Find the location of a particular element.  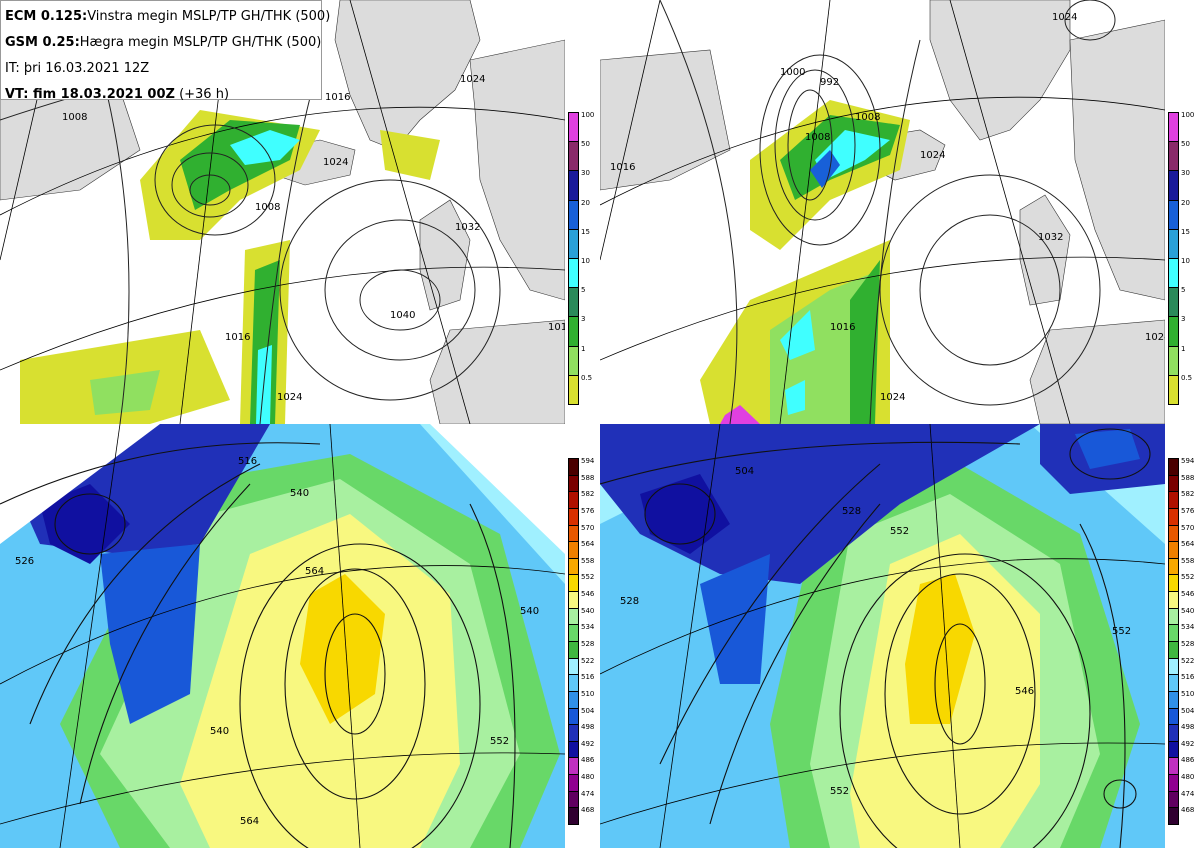

greenland-land is located at coordinates (1000, 70).